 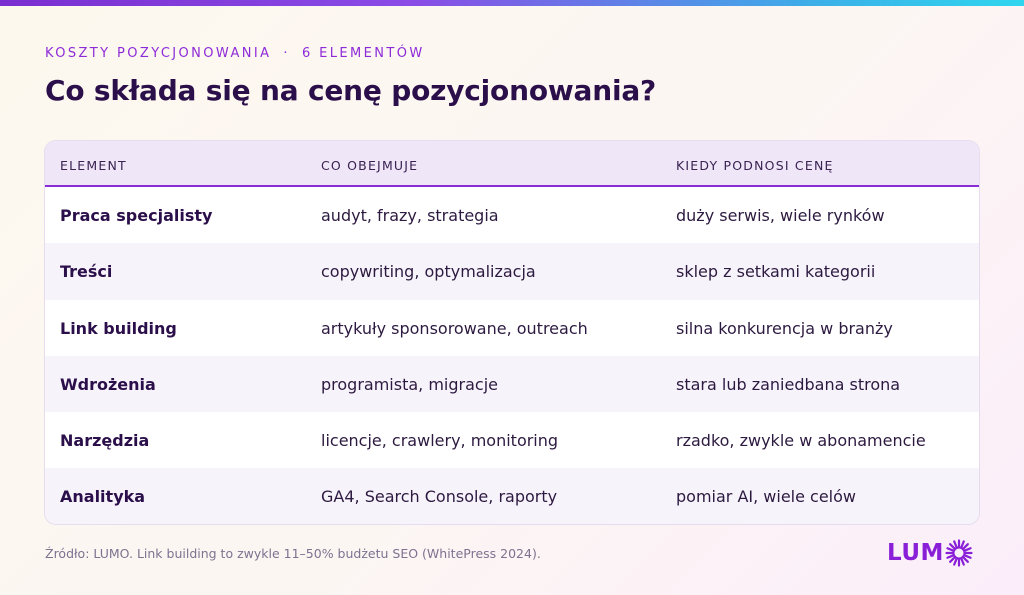 I want to click on table-header: ELEMENT CO OBEJMUJE KIEDY PODNOSI CENĘ, so click(x=512, y=164).